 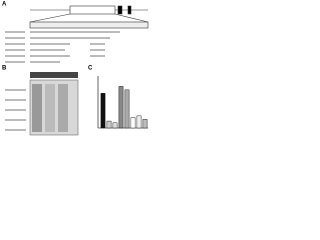 What do you see at coordinates (89, 17) in the screenshot?
I see `gene-diagram` at bounding box center [89, 17].